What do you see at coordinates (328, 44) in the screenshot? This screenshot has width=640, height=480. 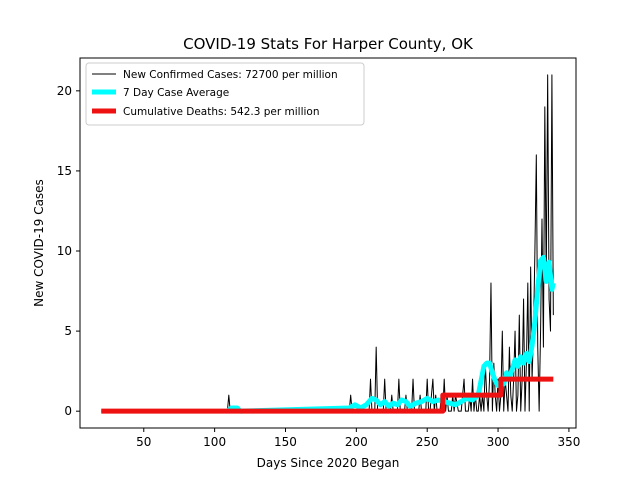 I see `chart-title: COVID-19 Stats For Harper County, OK` at bounding box center [328, 44].